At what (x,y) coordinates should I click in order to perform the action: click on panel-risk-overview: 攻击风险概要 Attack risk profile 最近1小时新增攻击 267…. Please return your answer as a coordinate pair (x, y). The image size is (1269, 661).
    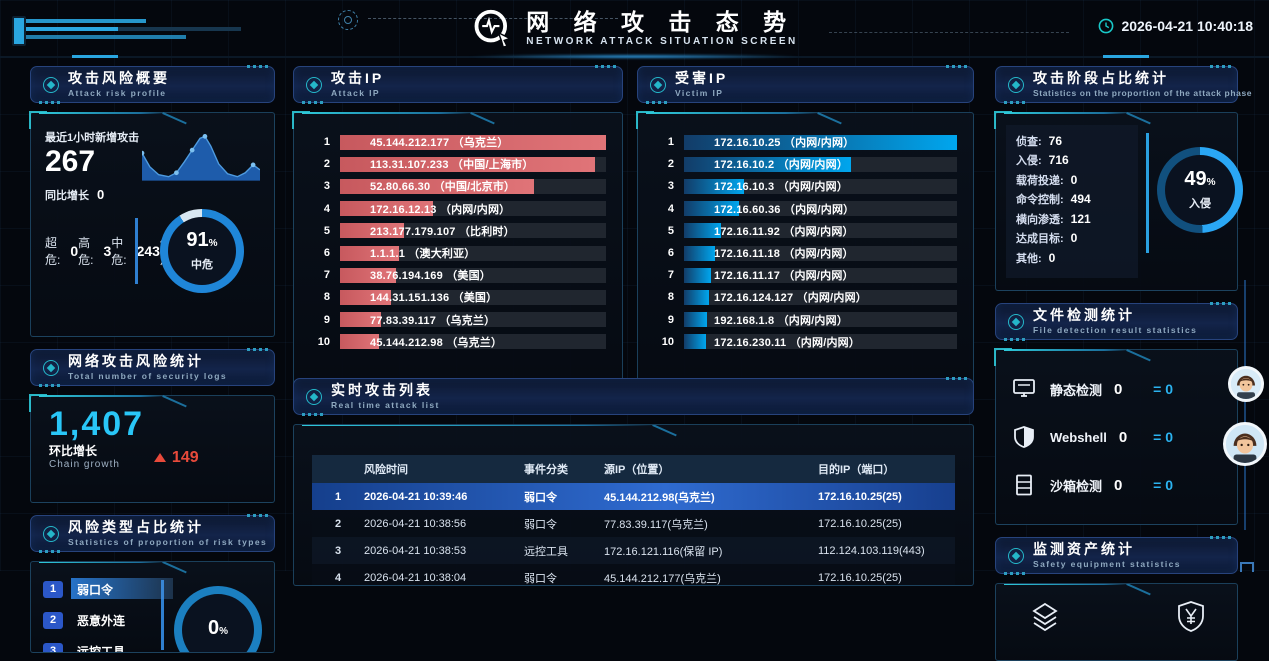
    Looking at the image, I should click on (152, 201).